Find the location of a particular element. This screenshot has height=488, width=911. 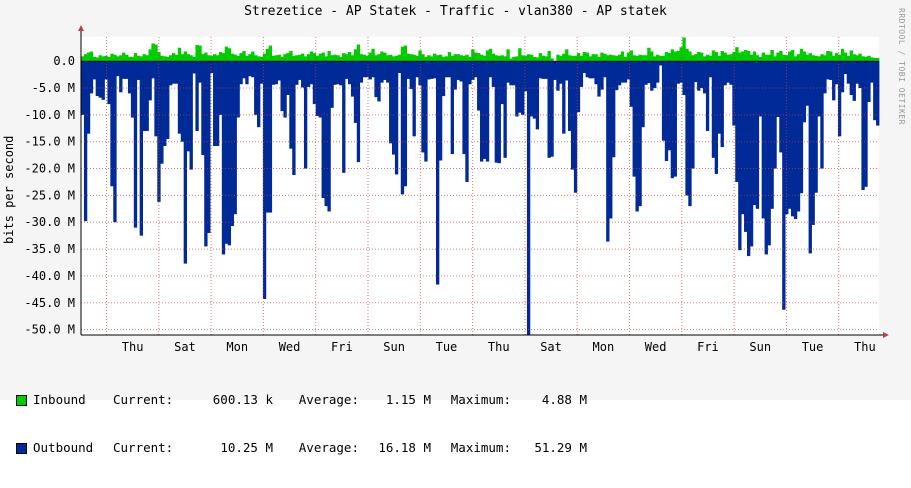

x-tick-label: Mon is located at coordinates (237, 347).